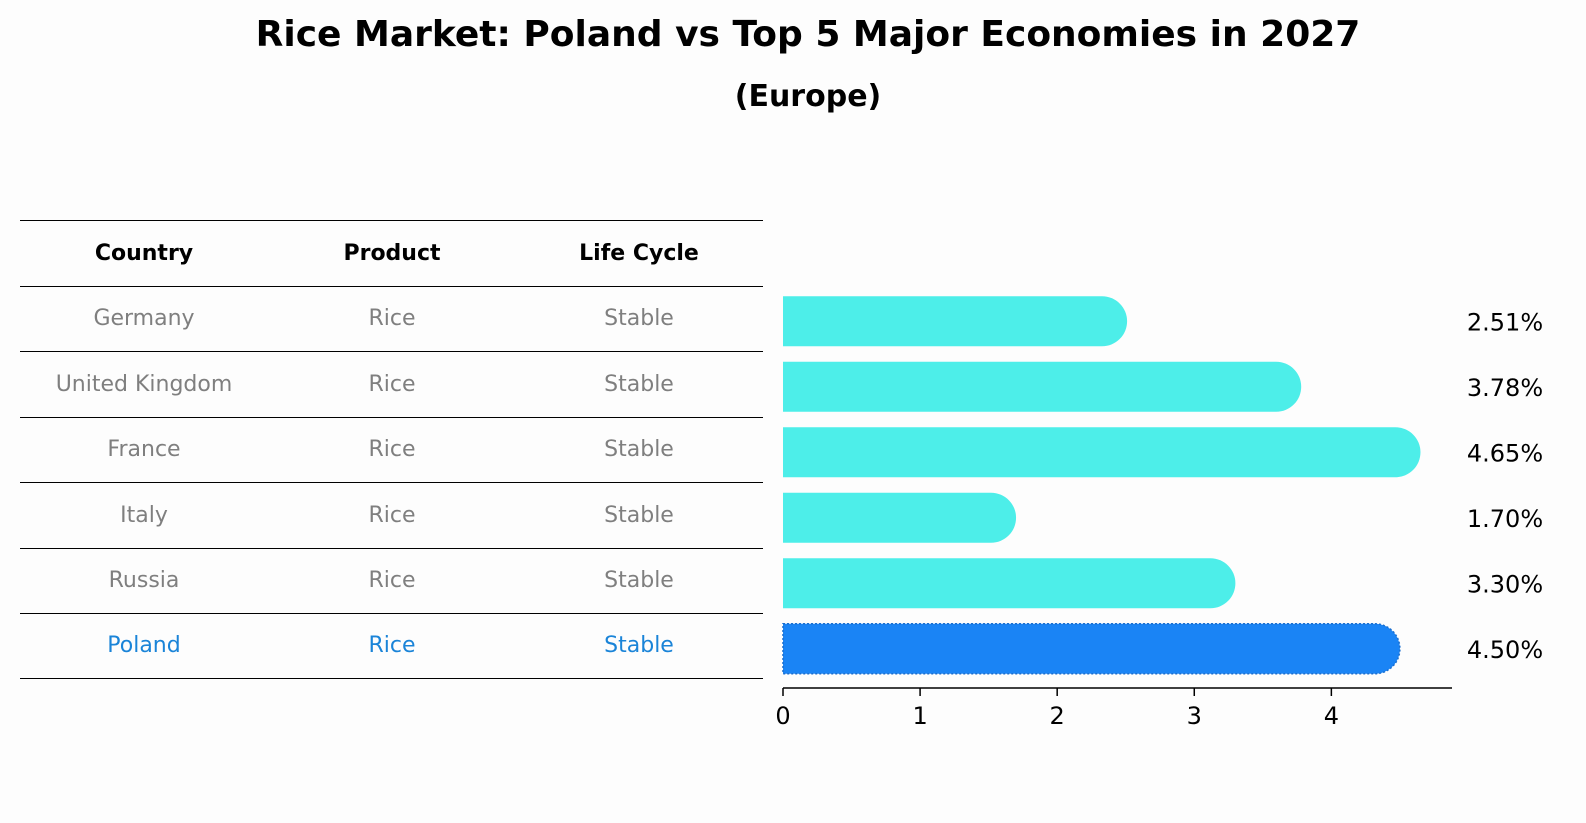  What do you see at coordinates (919, 716) in the screenshot?
I see `x-tick-label: 1` at bounding box center [919, 716].